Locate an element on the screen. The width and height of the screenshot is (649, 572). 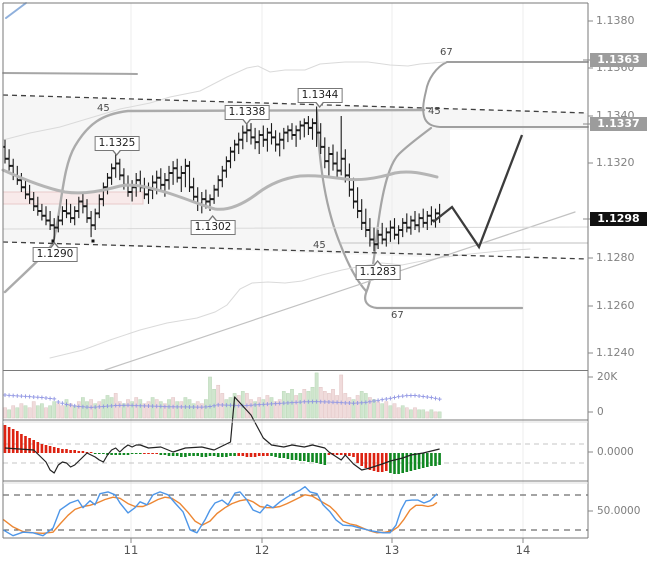
price-callout-1-1283: 1.1283 is located at coordinates (378, 270).